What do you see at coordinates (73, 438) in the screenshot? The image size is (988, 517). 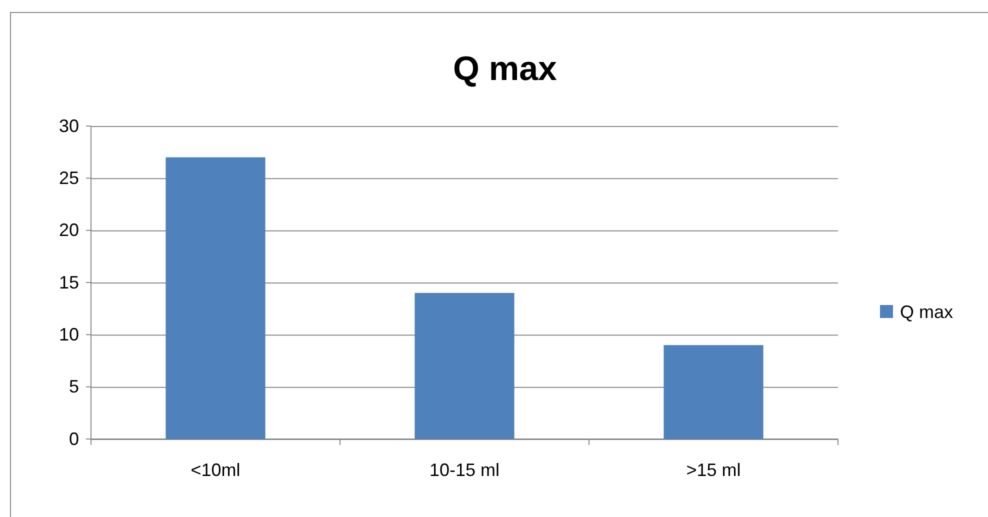 I see `y-tick-label: 0` at bounding box center [73, 438].